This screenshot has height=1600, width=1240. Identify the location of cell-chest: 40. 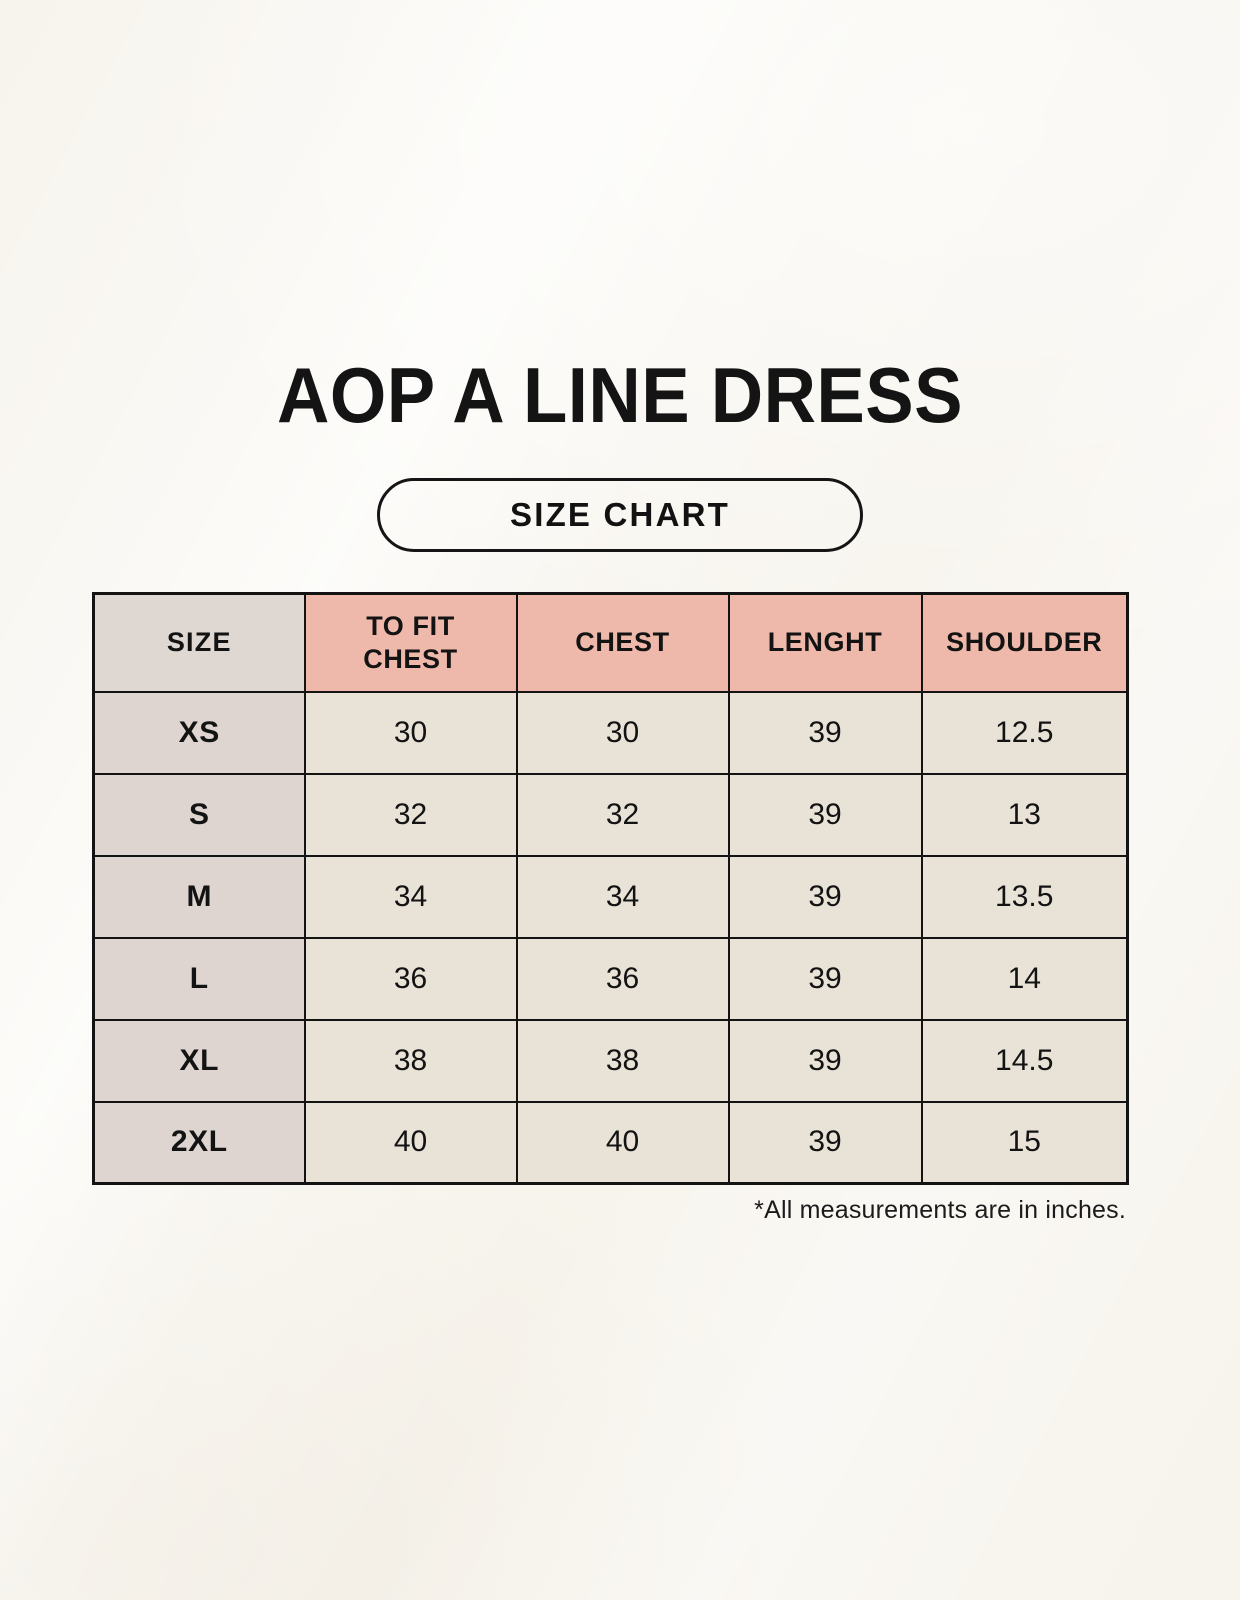
(622, 1142).